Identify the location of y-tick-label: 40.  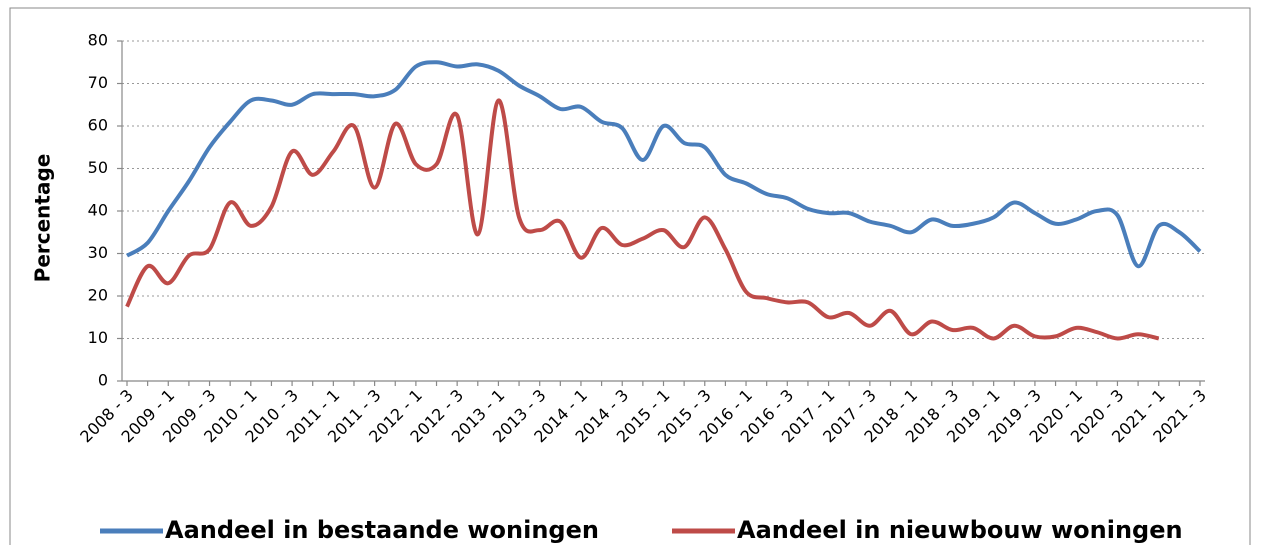
(98, 210).